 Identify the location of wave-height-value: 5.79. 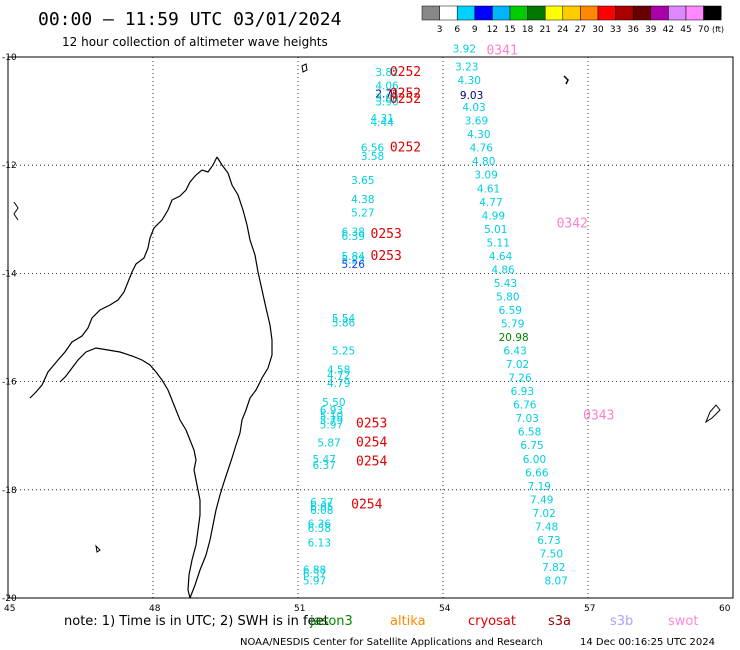
(331, 421).